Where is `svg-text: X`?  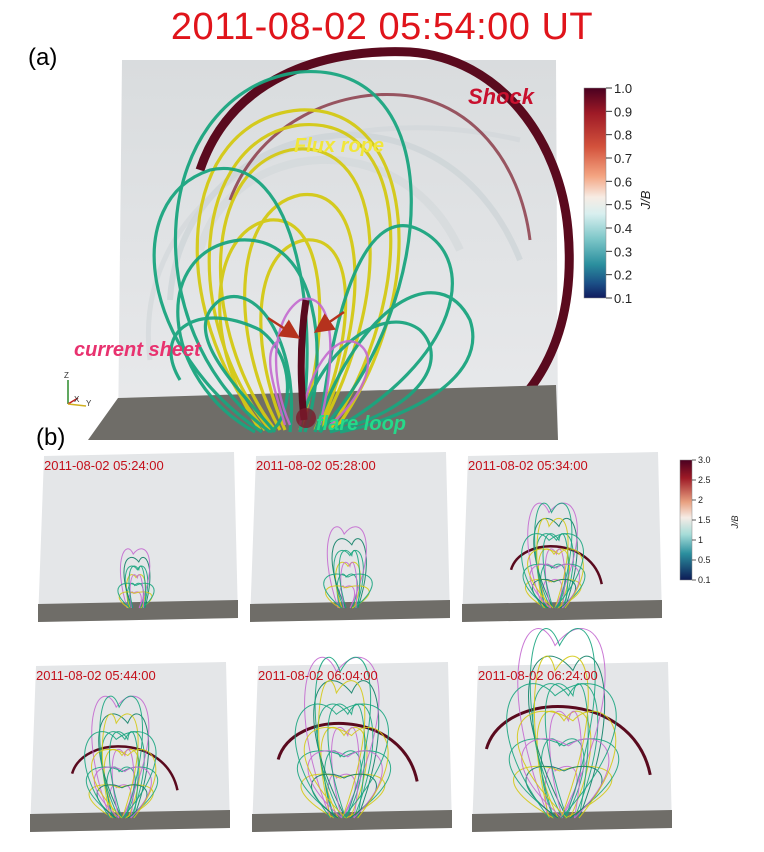 svg-text: X is located at coordinates (77, 399).